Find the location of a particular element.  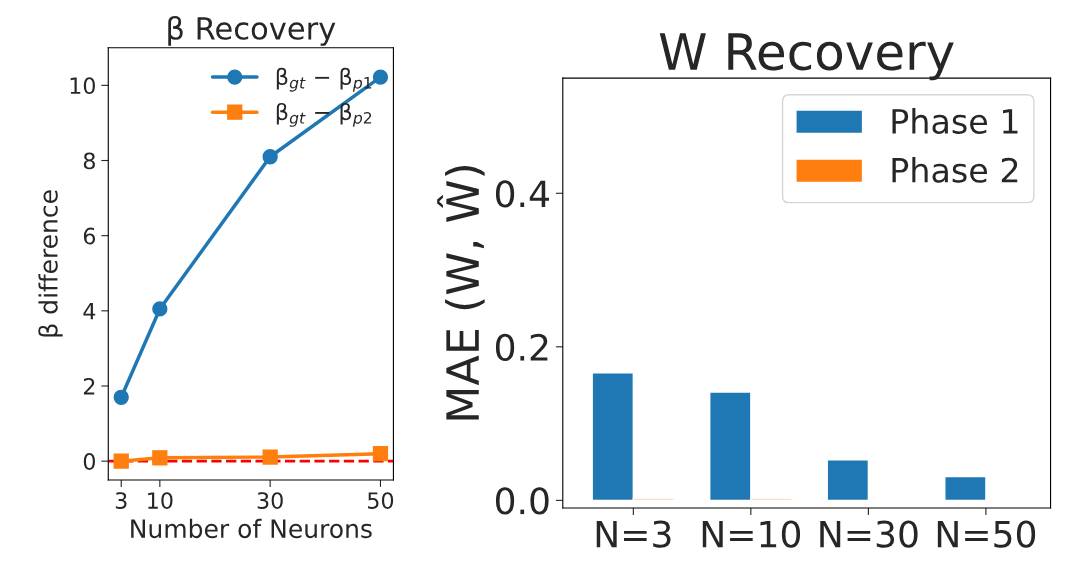

y-tick-label: 0.4 is located at coordinates (522, 194).